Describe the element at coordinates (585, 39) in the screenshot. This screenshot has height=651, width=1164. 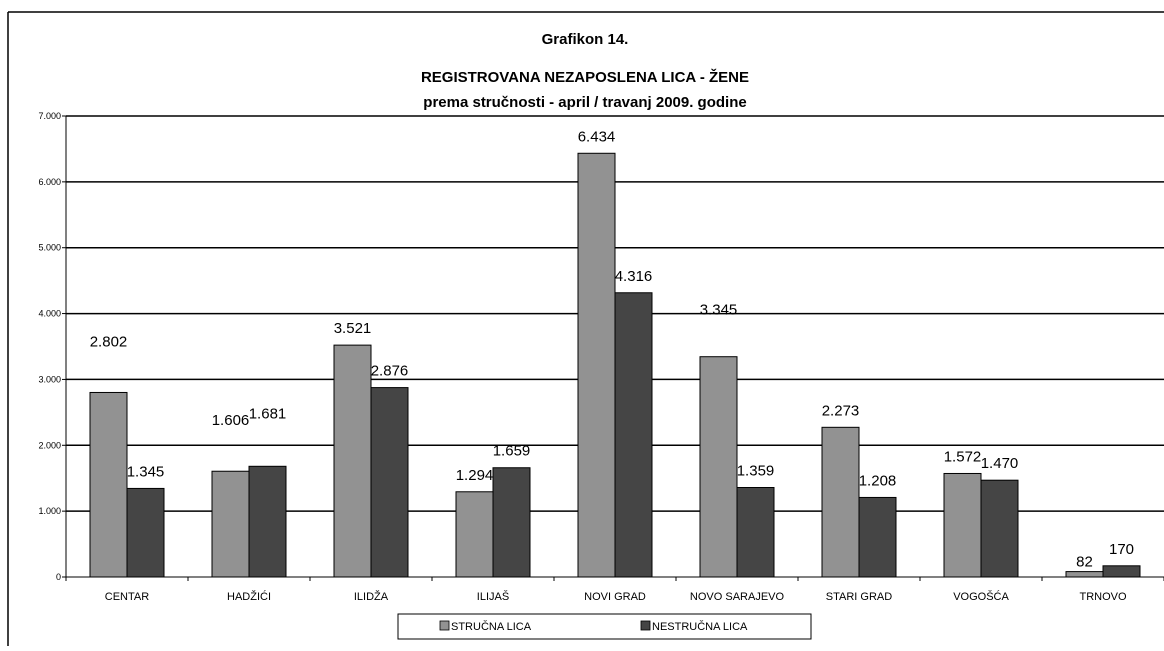
I see `chart-title: Grafikon 14.` at that location.